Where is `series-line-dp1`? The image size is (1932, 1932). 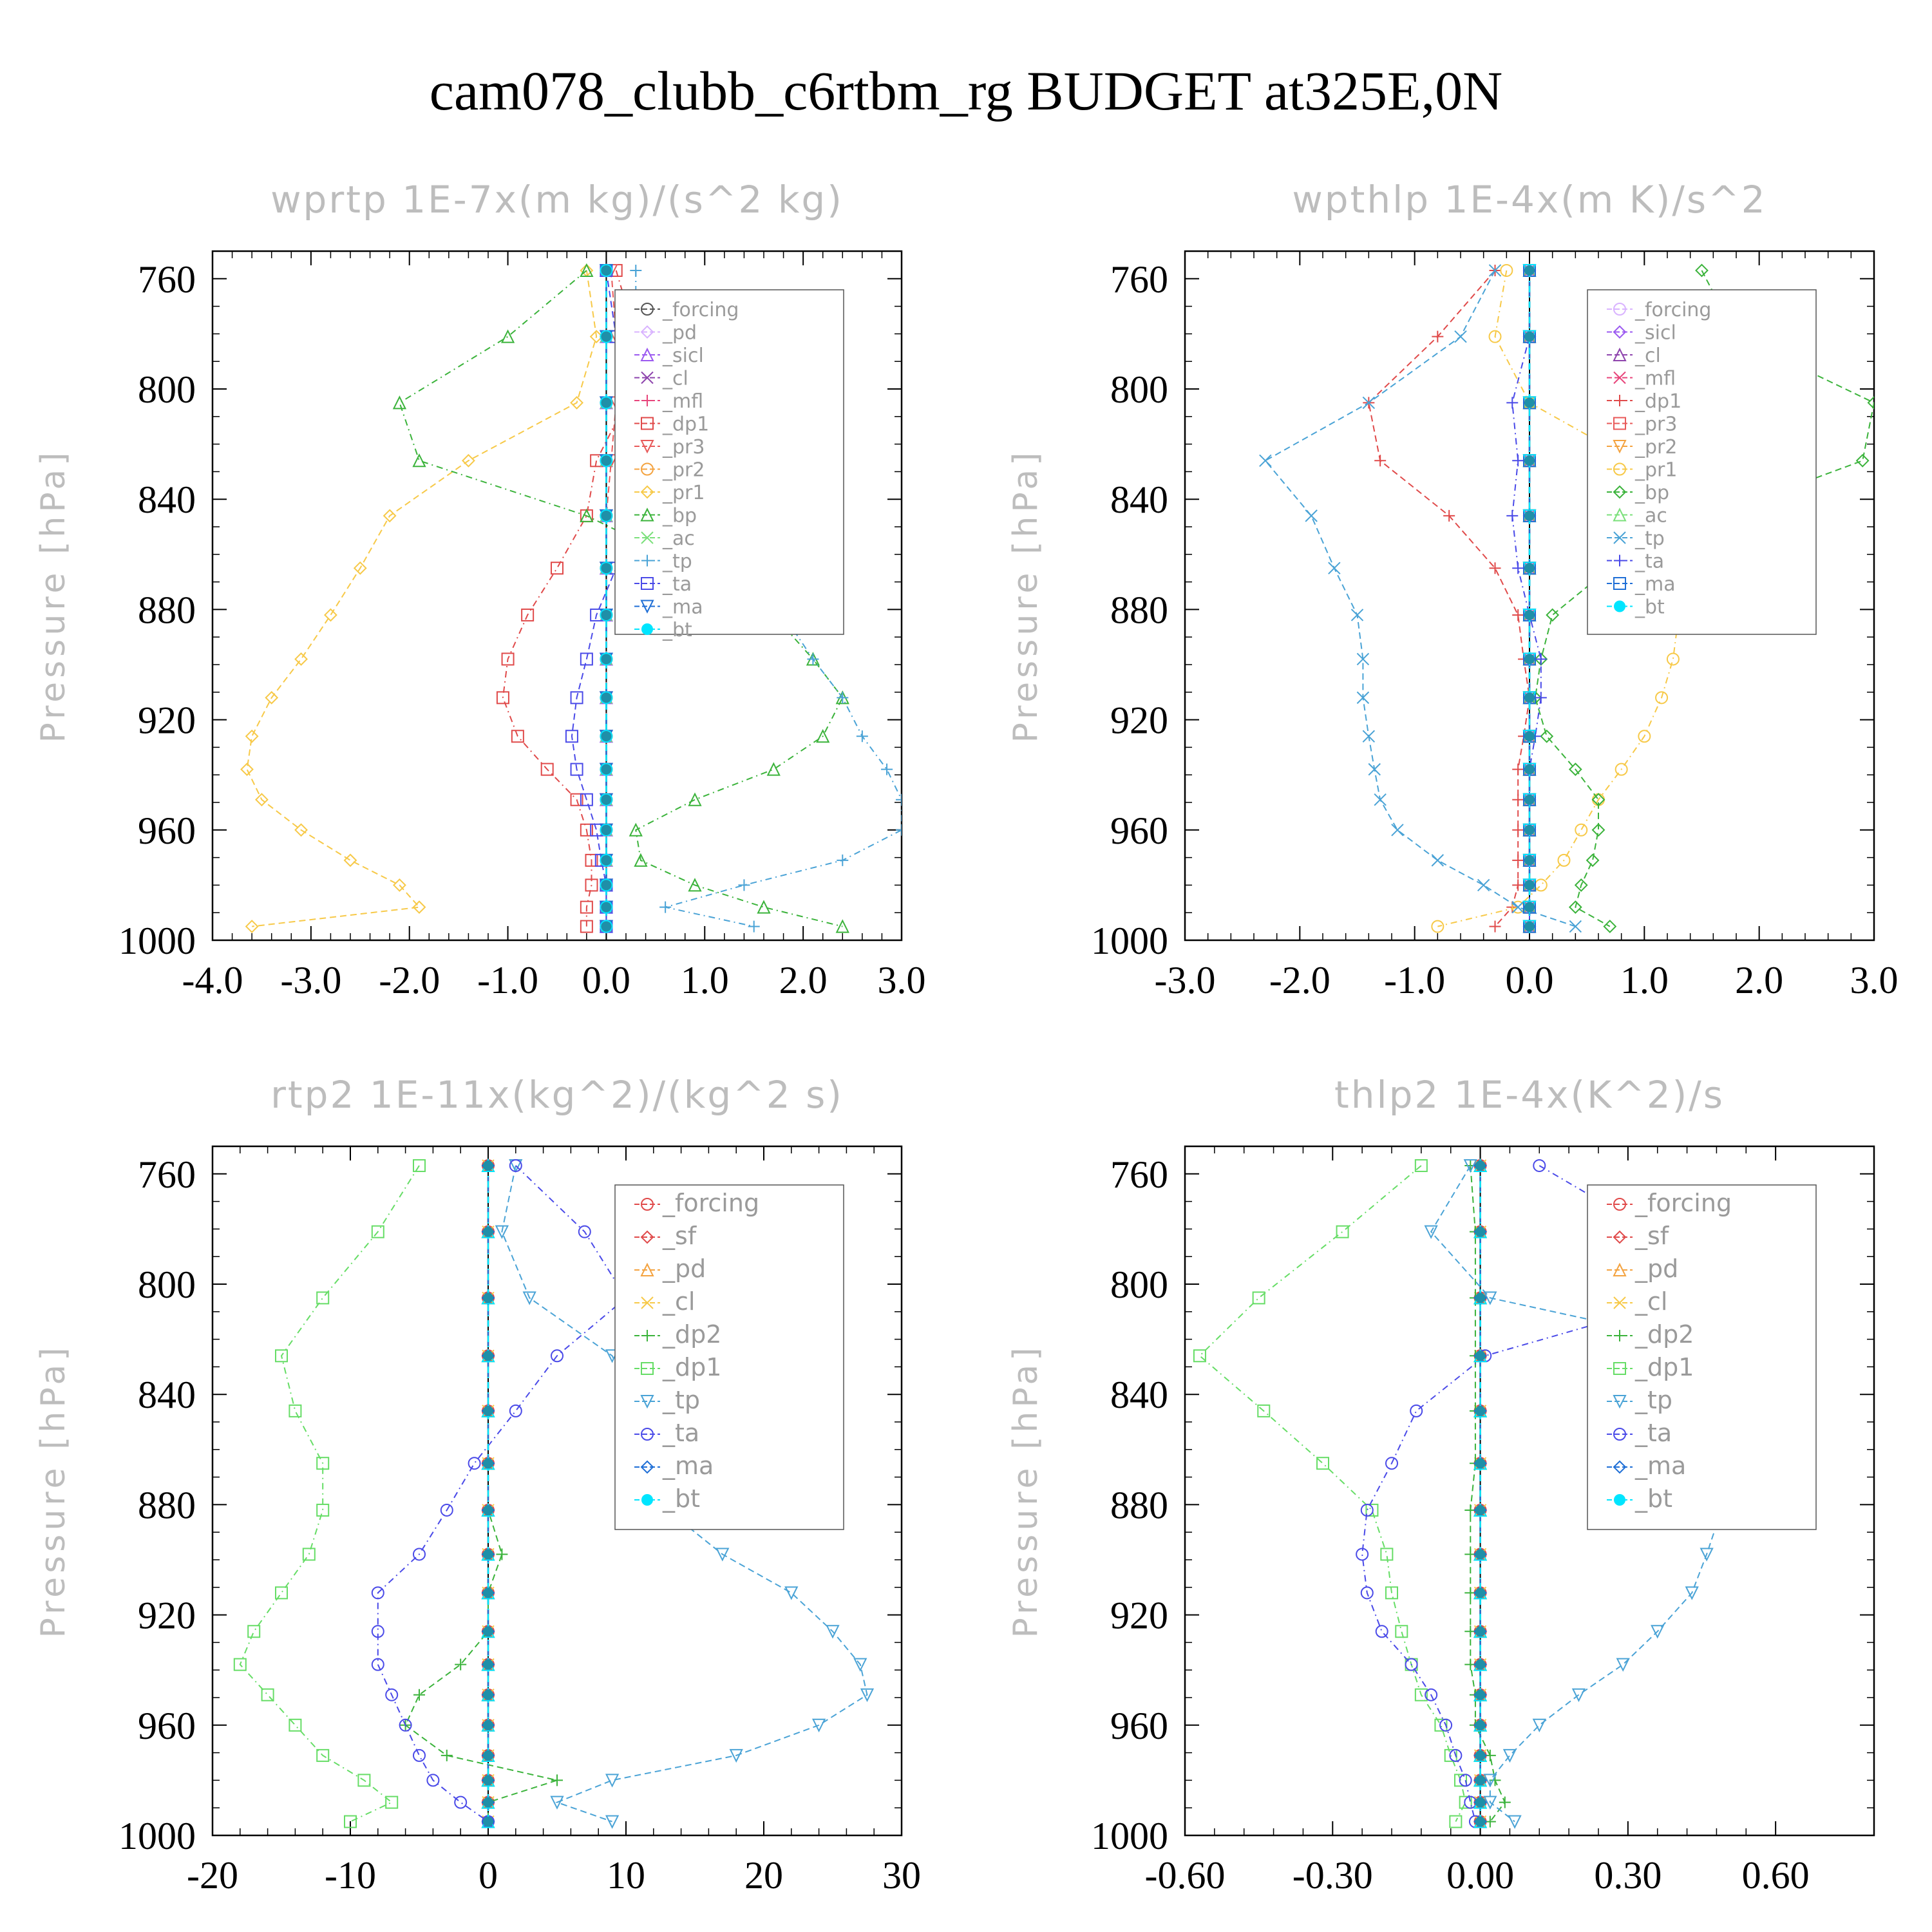 series-line-dp1 is located at coordinates (329, 1494).